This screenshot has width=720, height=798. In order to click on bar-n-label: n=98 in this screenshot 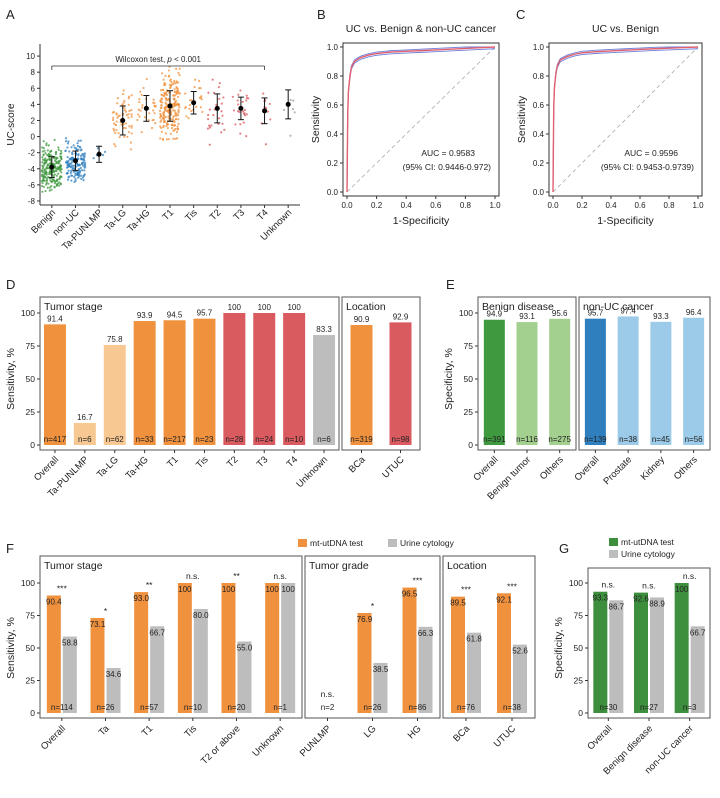, I will do `click(400, 439)`.